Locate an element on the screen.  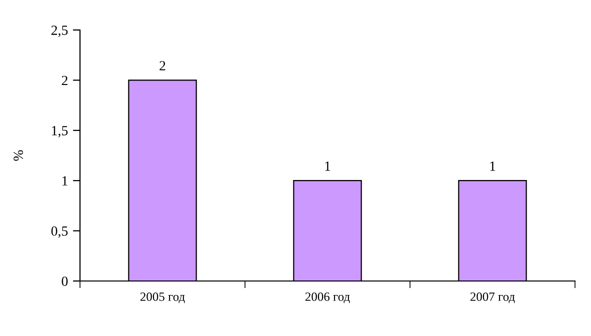
y-tick-label: 1,5 is located at coordinates (60, 132).